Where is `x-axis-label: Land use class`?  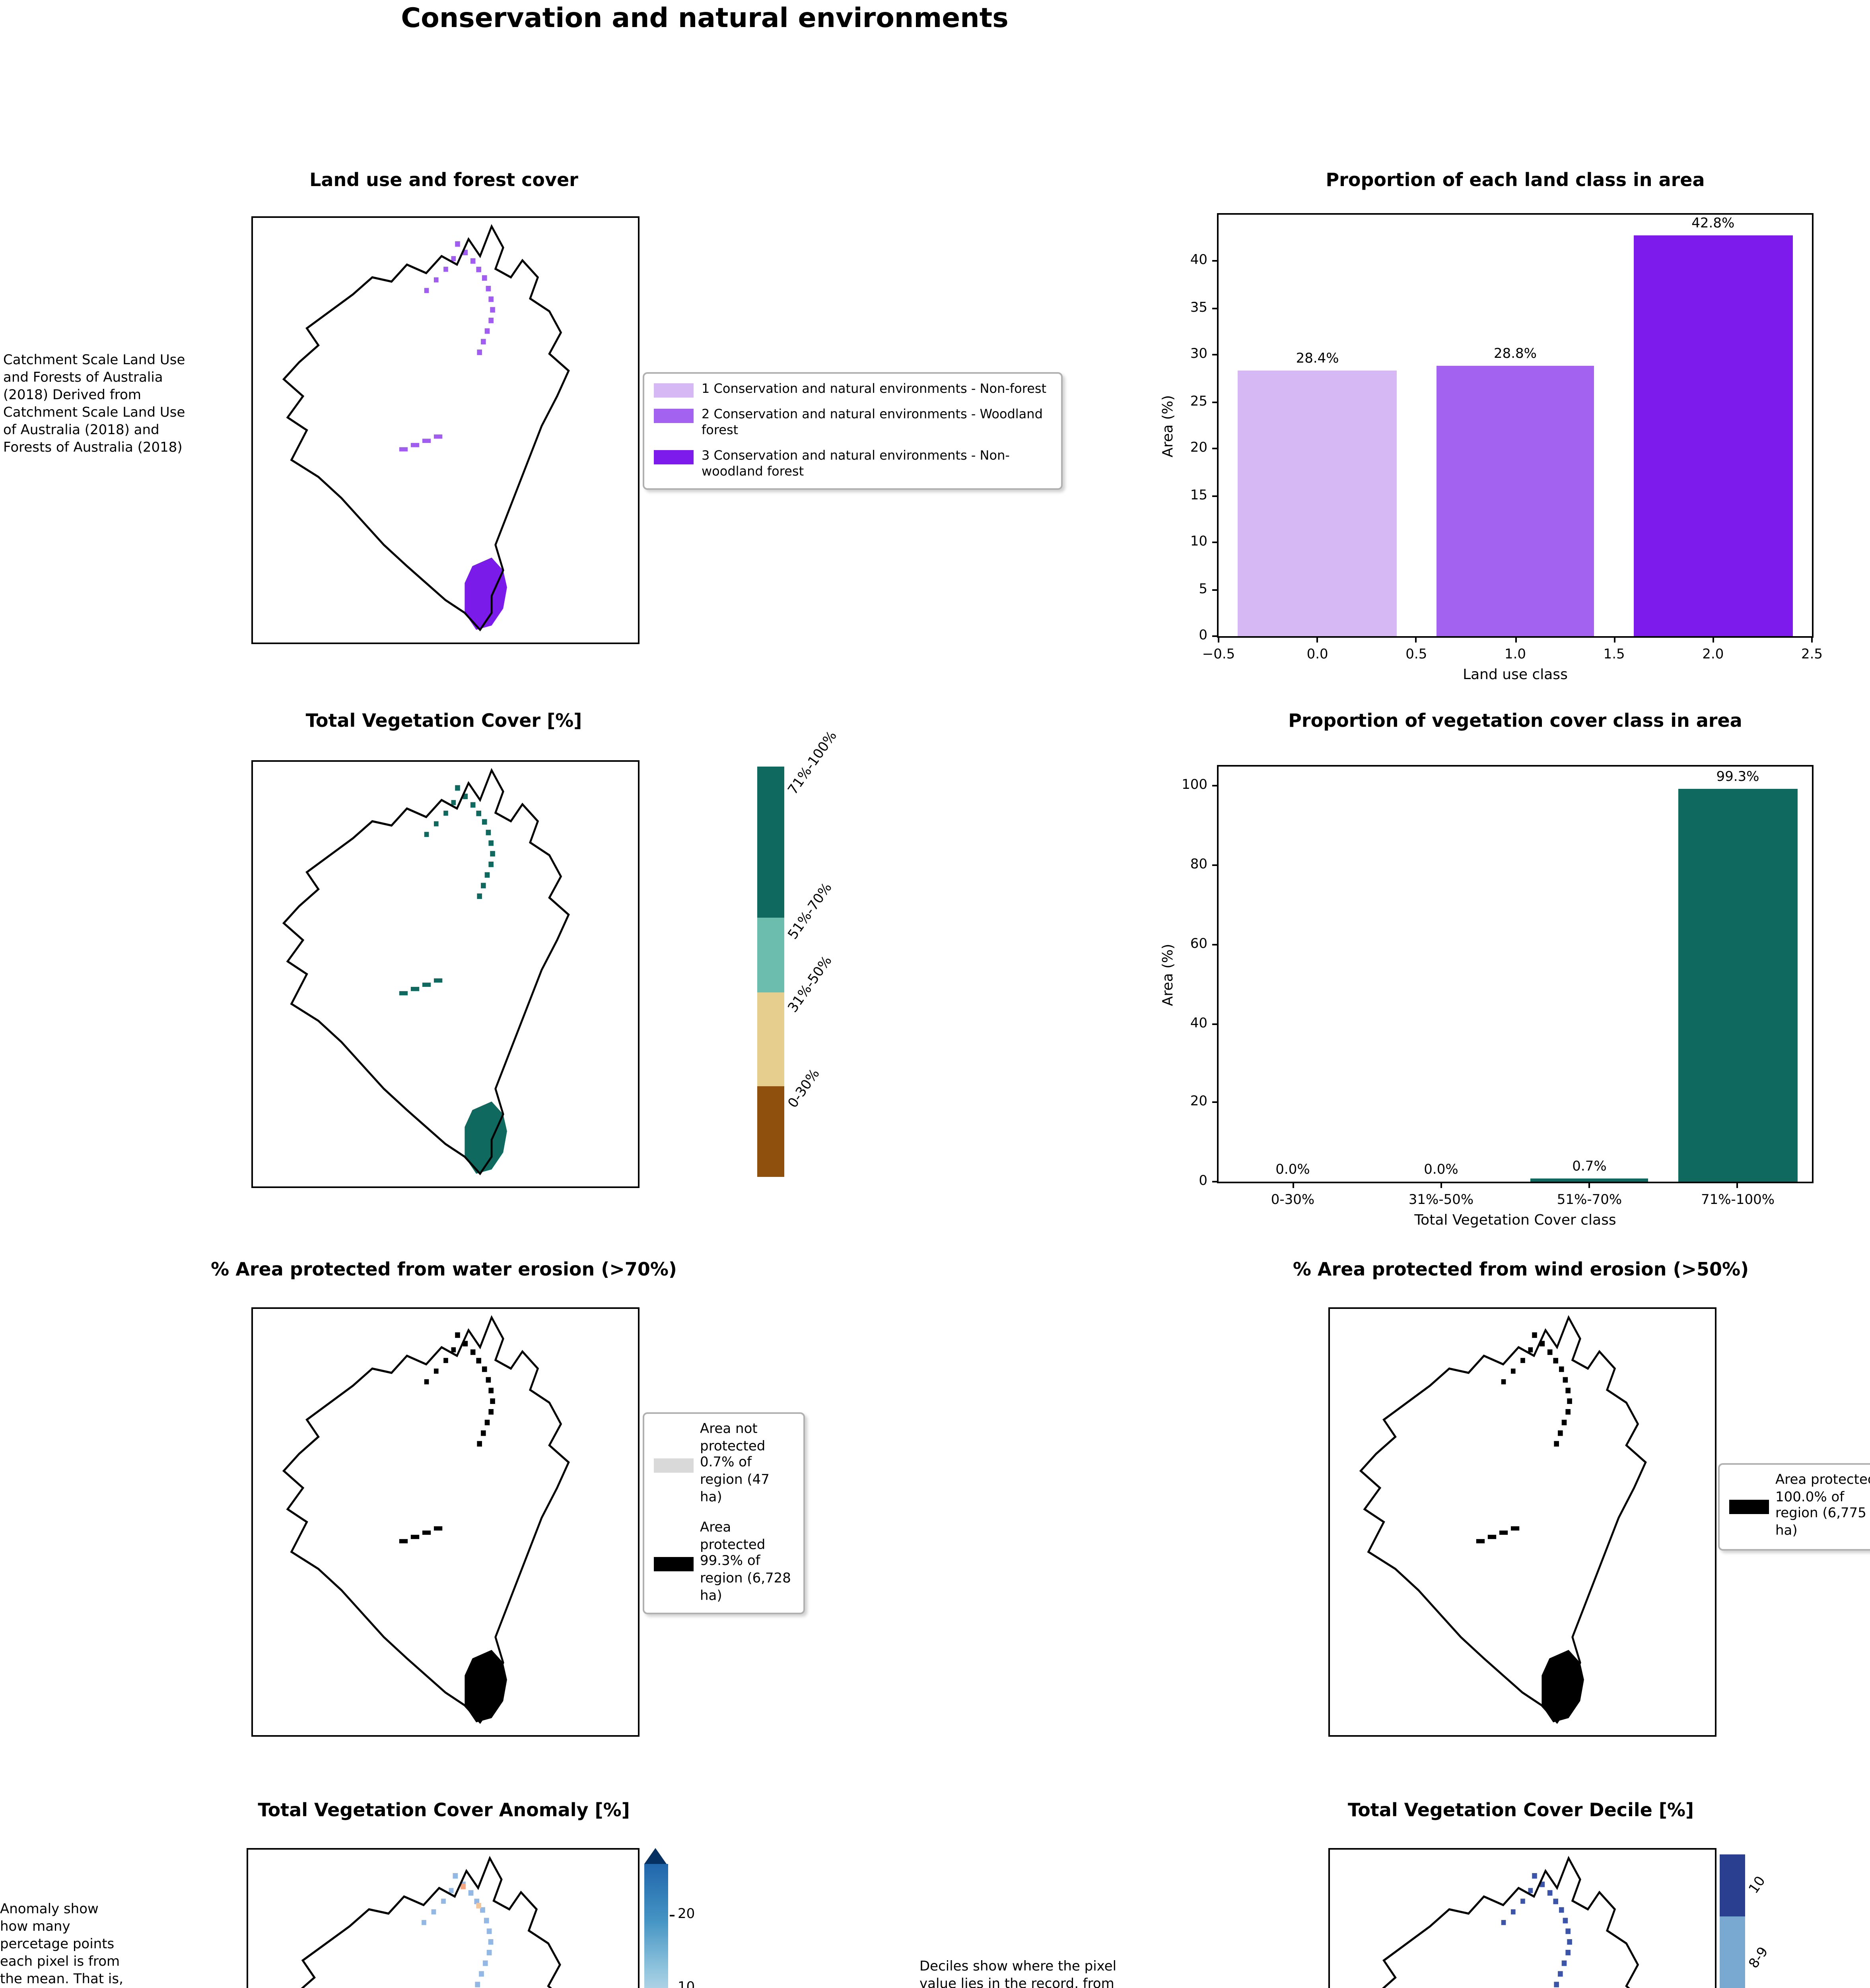
x-axis-label: Land use class is located at coordinates (1516, 676).